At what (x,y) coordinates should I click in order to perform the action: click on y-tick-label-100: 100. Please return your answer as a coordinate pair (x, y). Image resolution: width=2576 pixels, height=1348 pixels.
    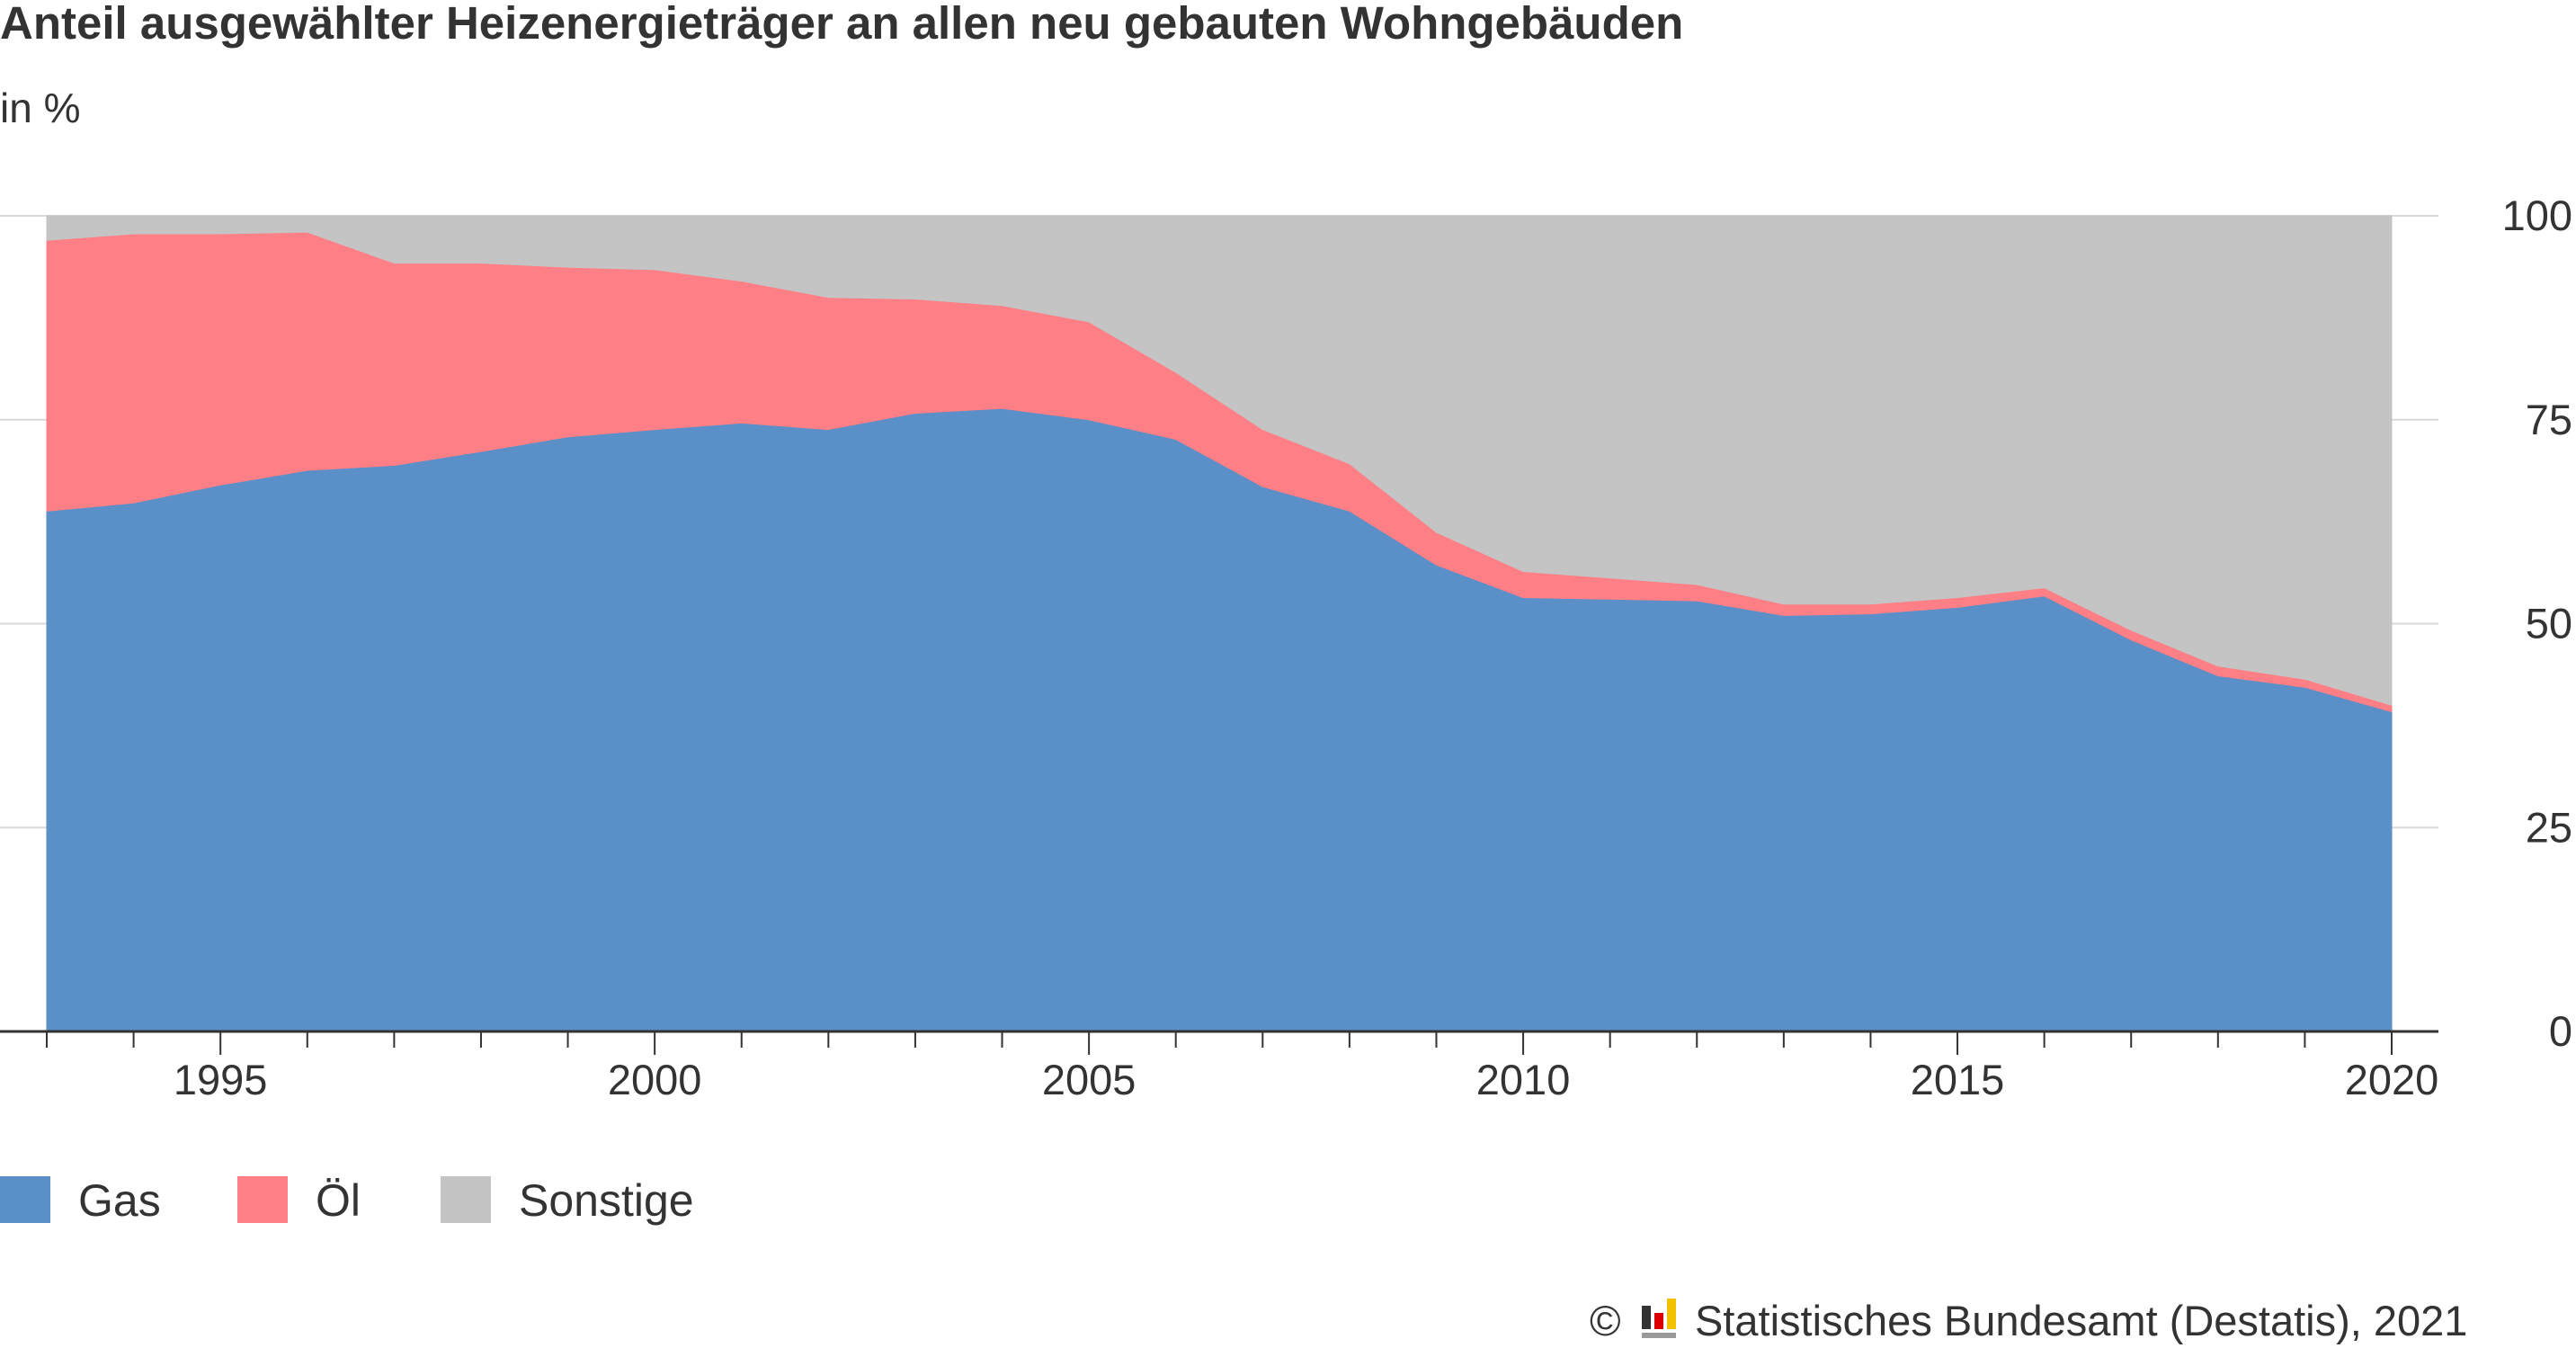
    Looking at the image, I should click on (2537, 216).